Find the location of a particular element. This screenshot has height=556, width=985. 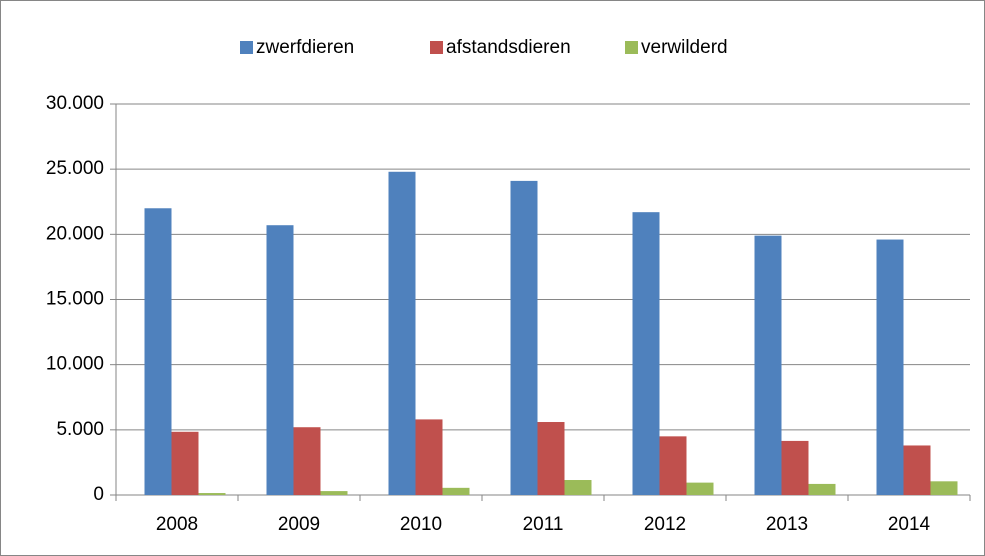

x-tick-label: 2014 is located at coordinates (909, 524).